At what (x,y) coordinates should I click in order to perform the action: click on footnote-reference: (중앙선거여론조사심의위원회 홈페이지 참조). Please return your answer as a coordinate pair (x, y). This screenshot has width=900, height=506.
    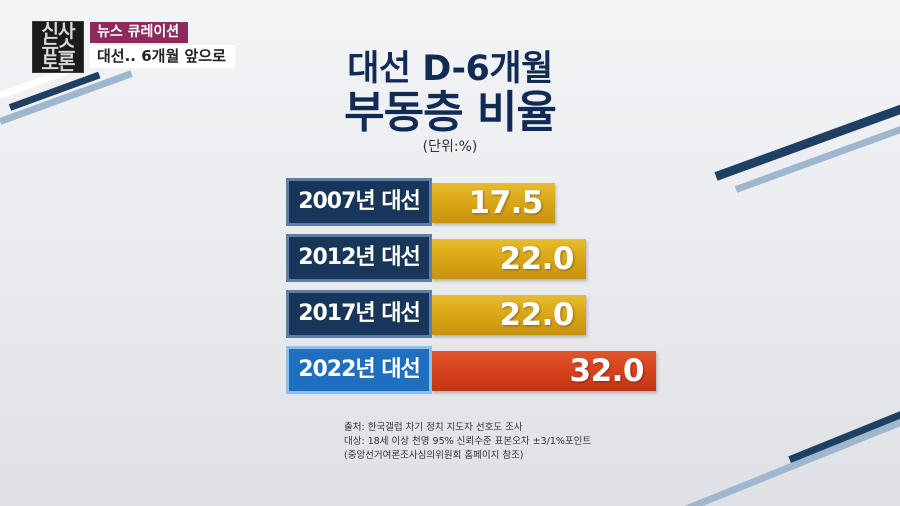
    Looking at the image, I should click on (434, 455).